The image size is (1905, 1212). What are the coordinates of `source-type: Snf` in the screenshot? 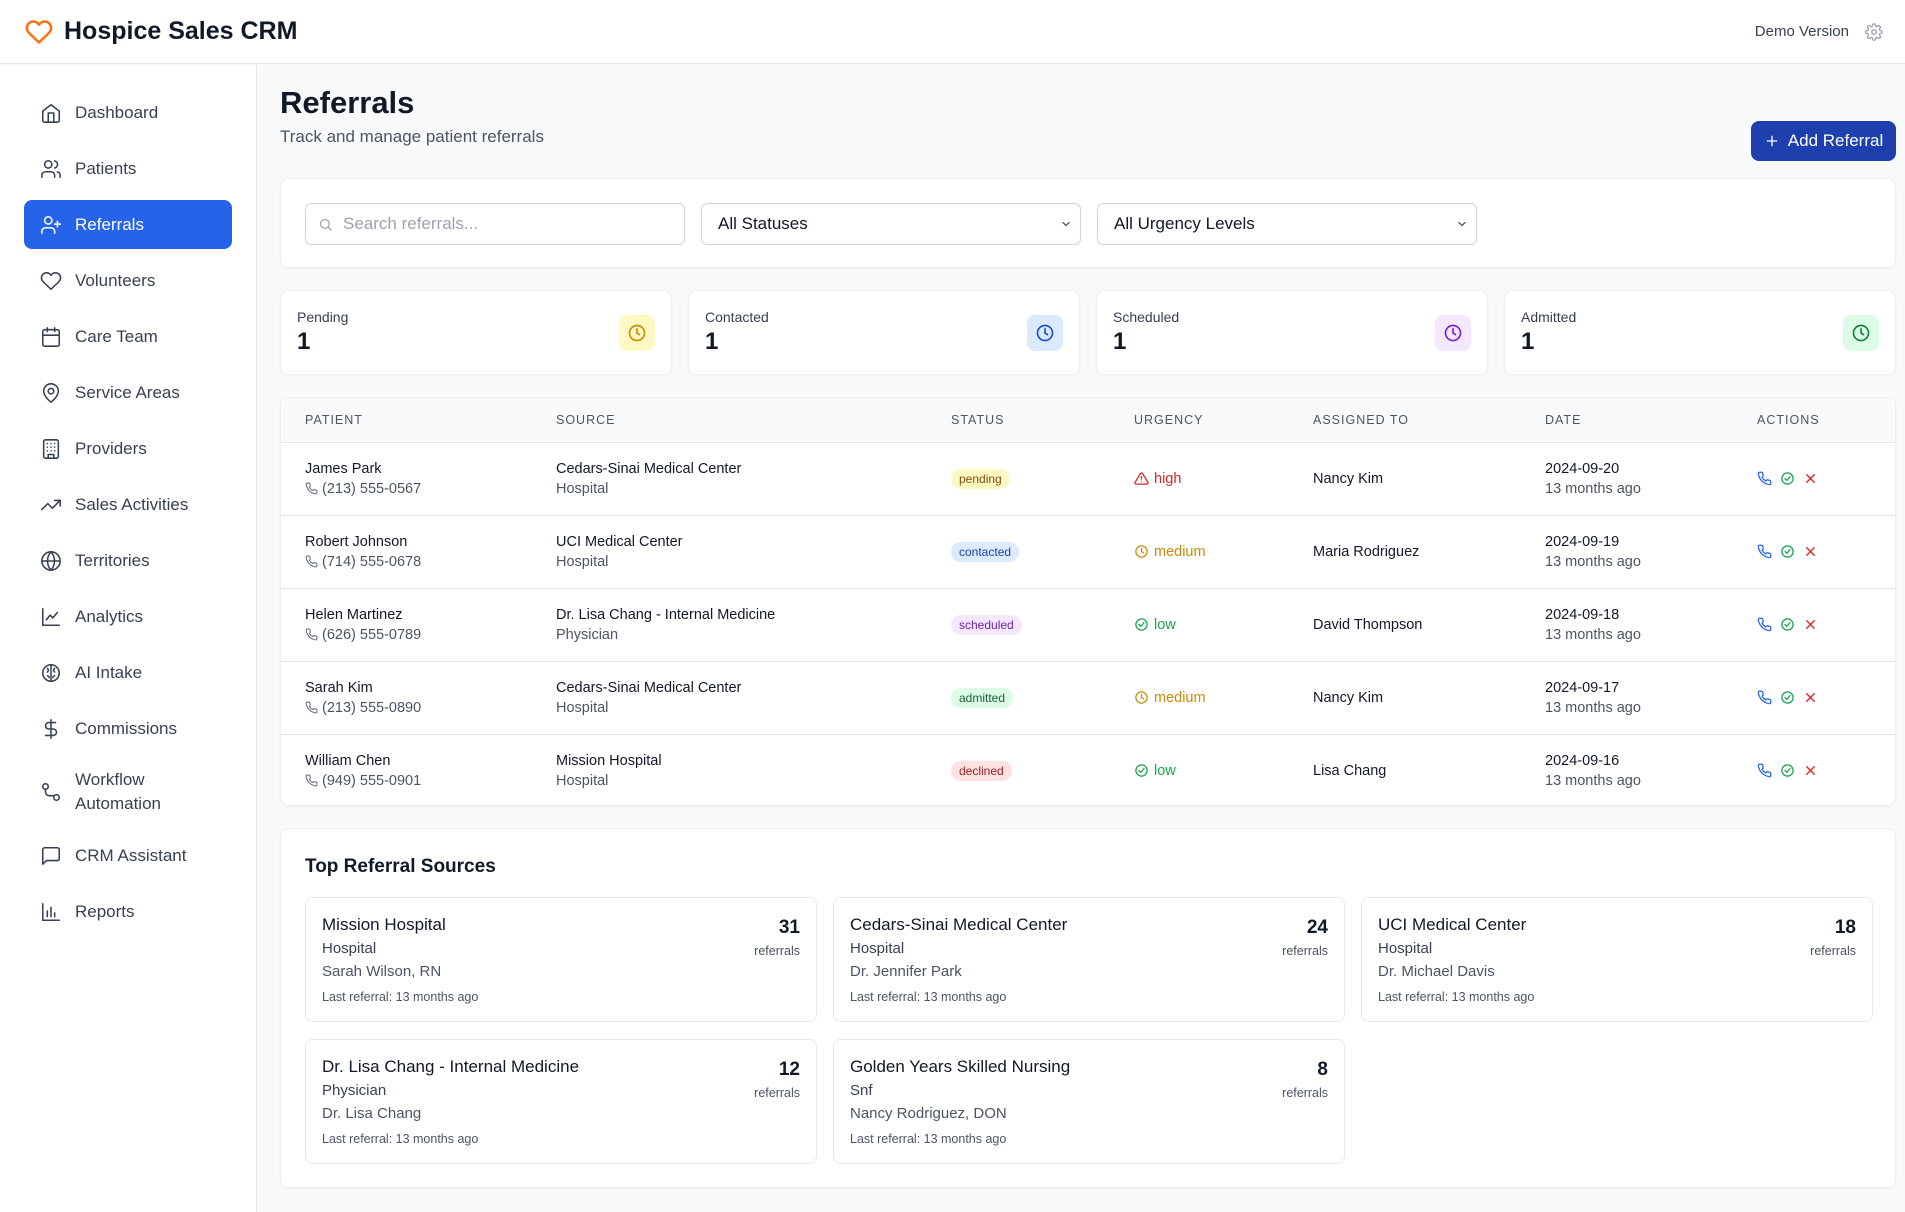 It's located at (861, 1090).